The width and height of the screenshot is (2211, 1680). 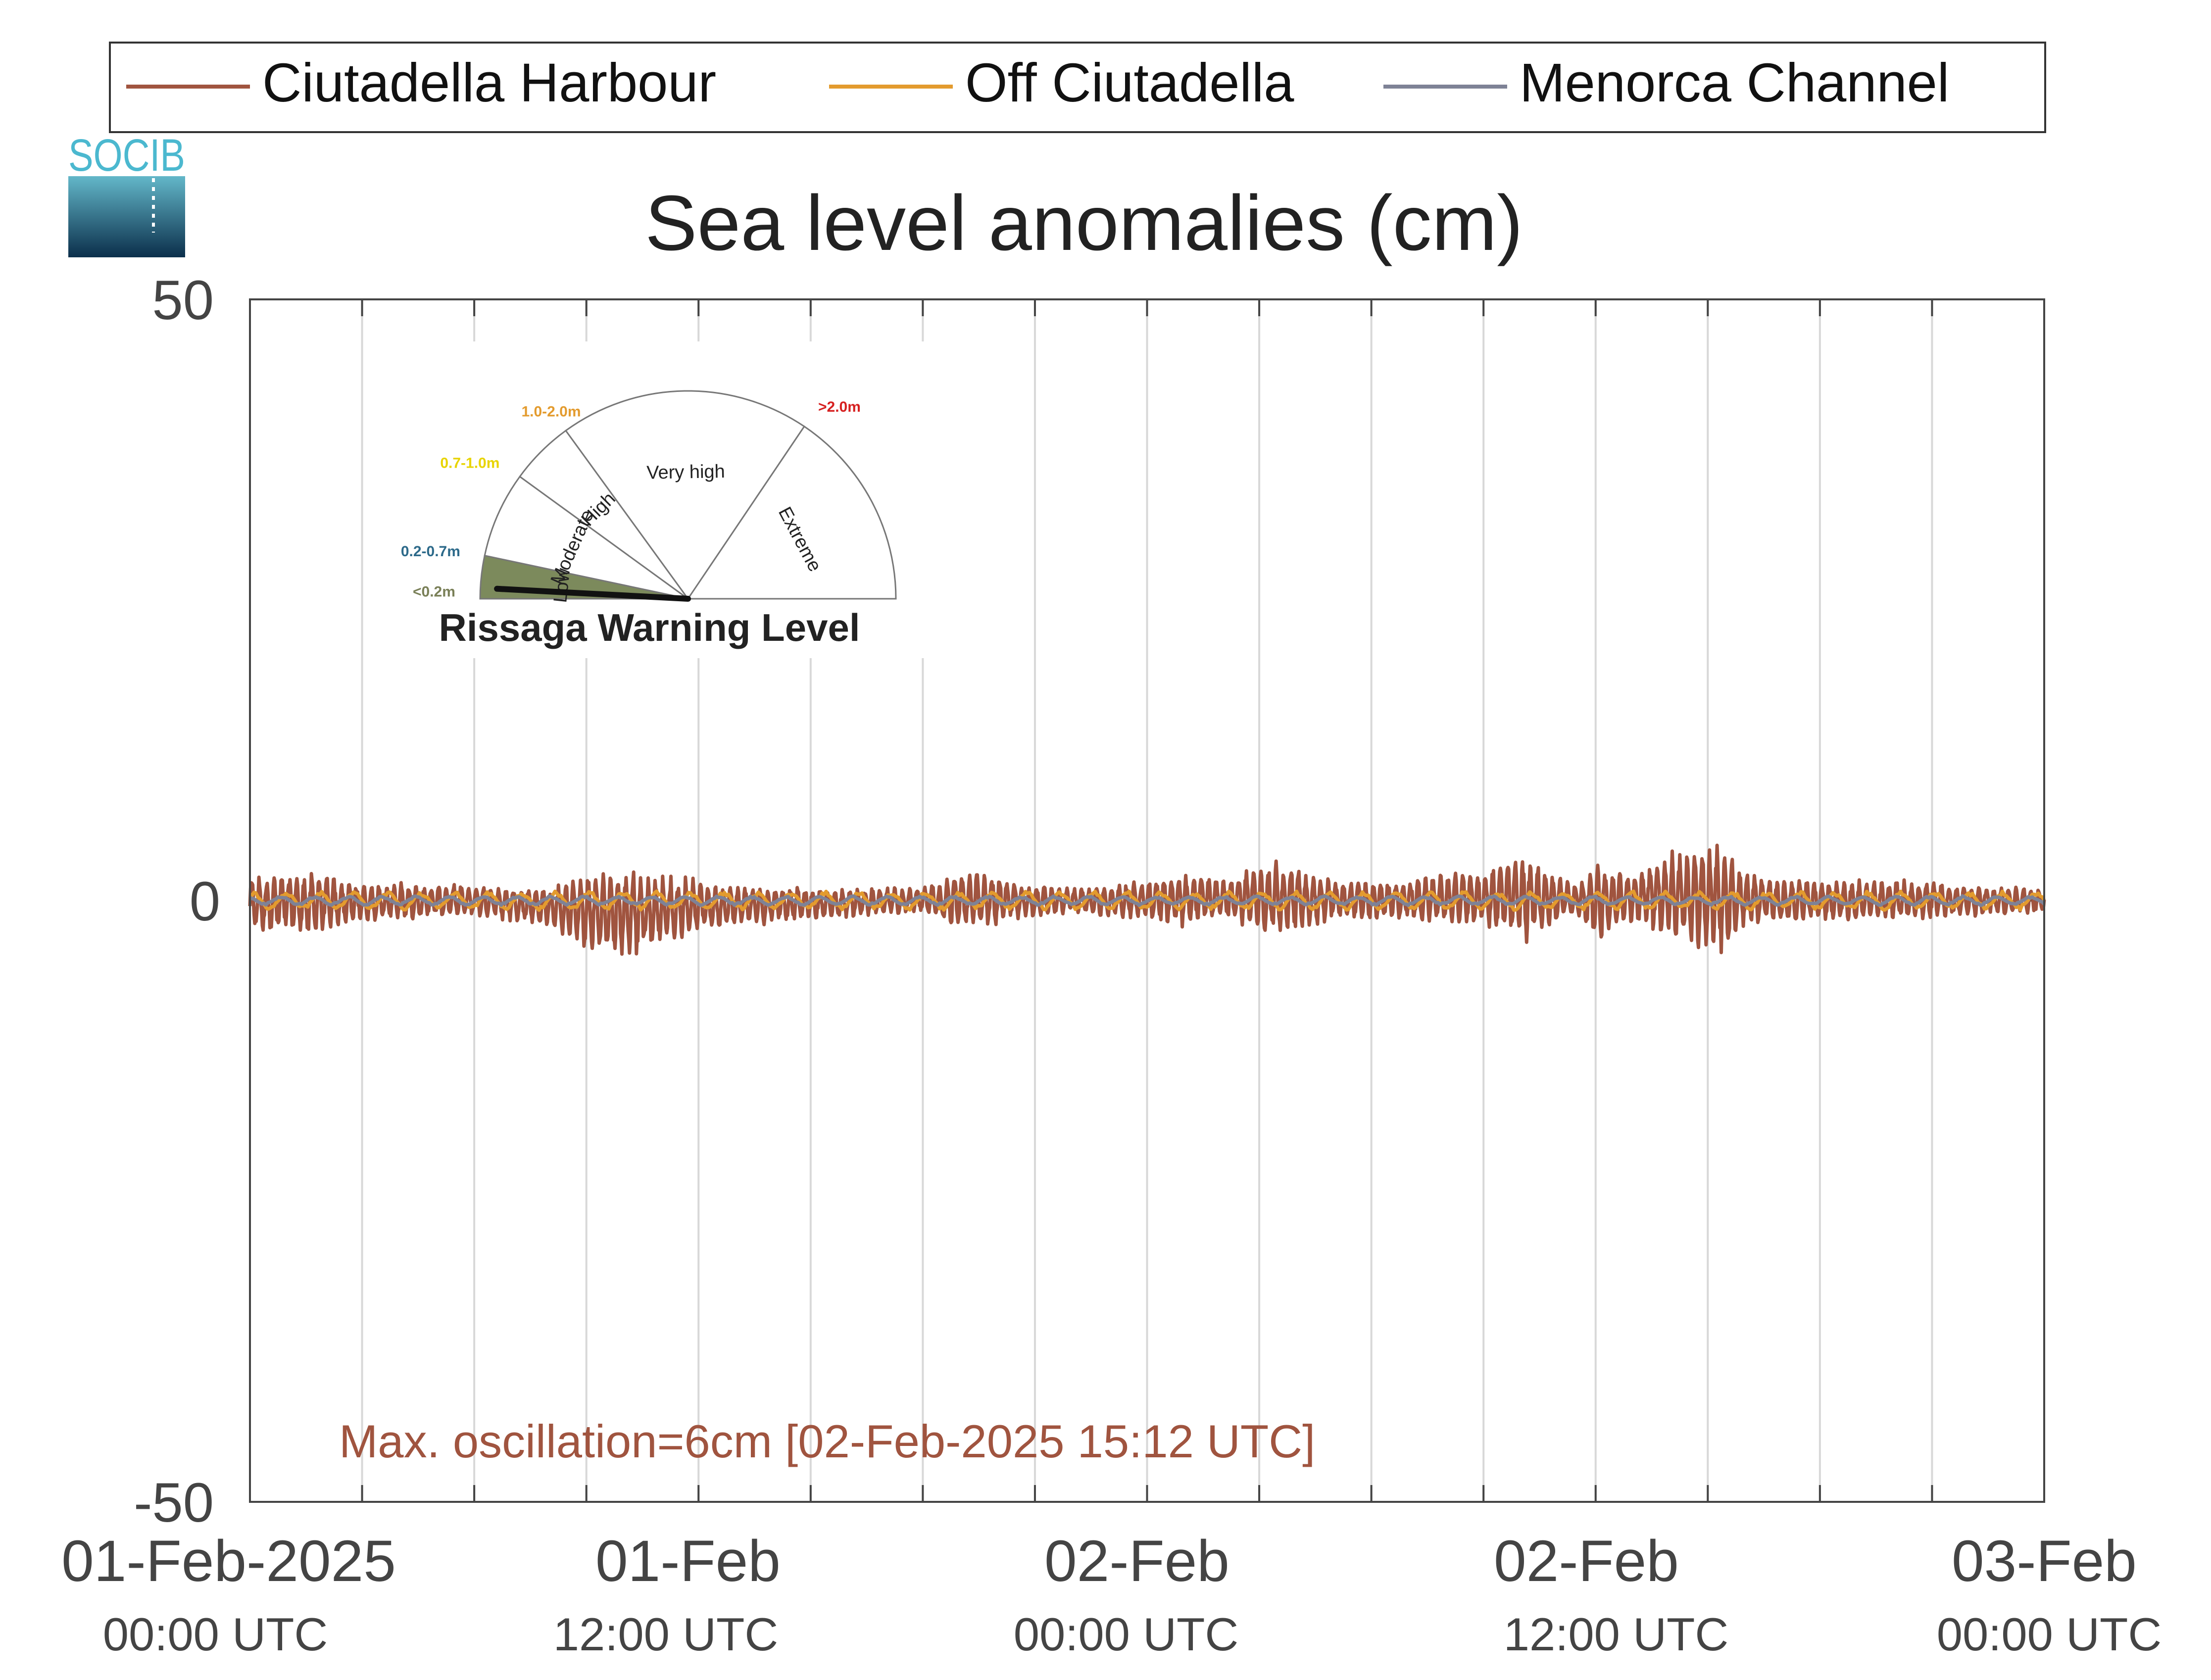 I want to click on gauge-title: Rissaga Warning Level, so click(x=649, y=628).